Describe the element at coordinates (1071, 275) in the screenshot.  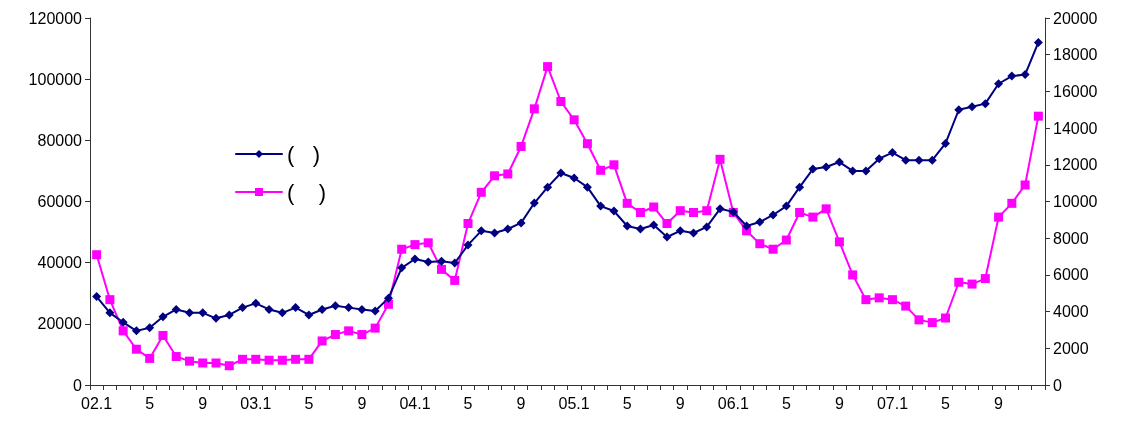
I see `y2-tick-label: 6000` at that location.